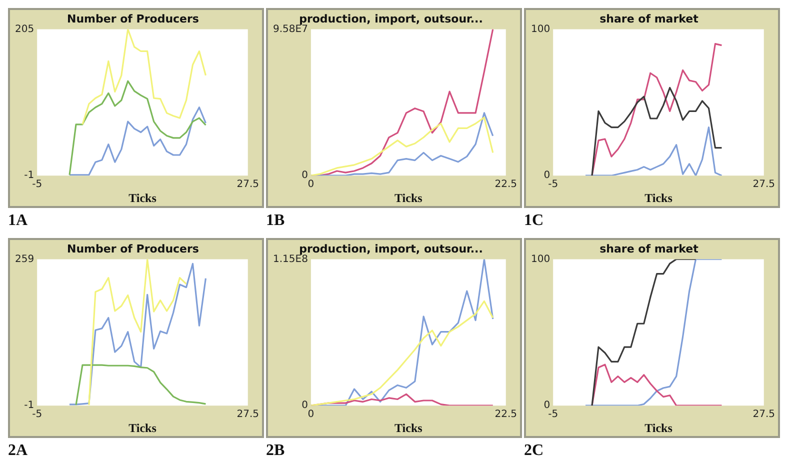  I want to click on y-tick-label: 9.58E7, so click(290, 29).